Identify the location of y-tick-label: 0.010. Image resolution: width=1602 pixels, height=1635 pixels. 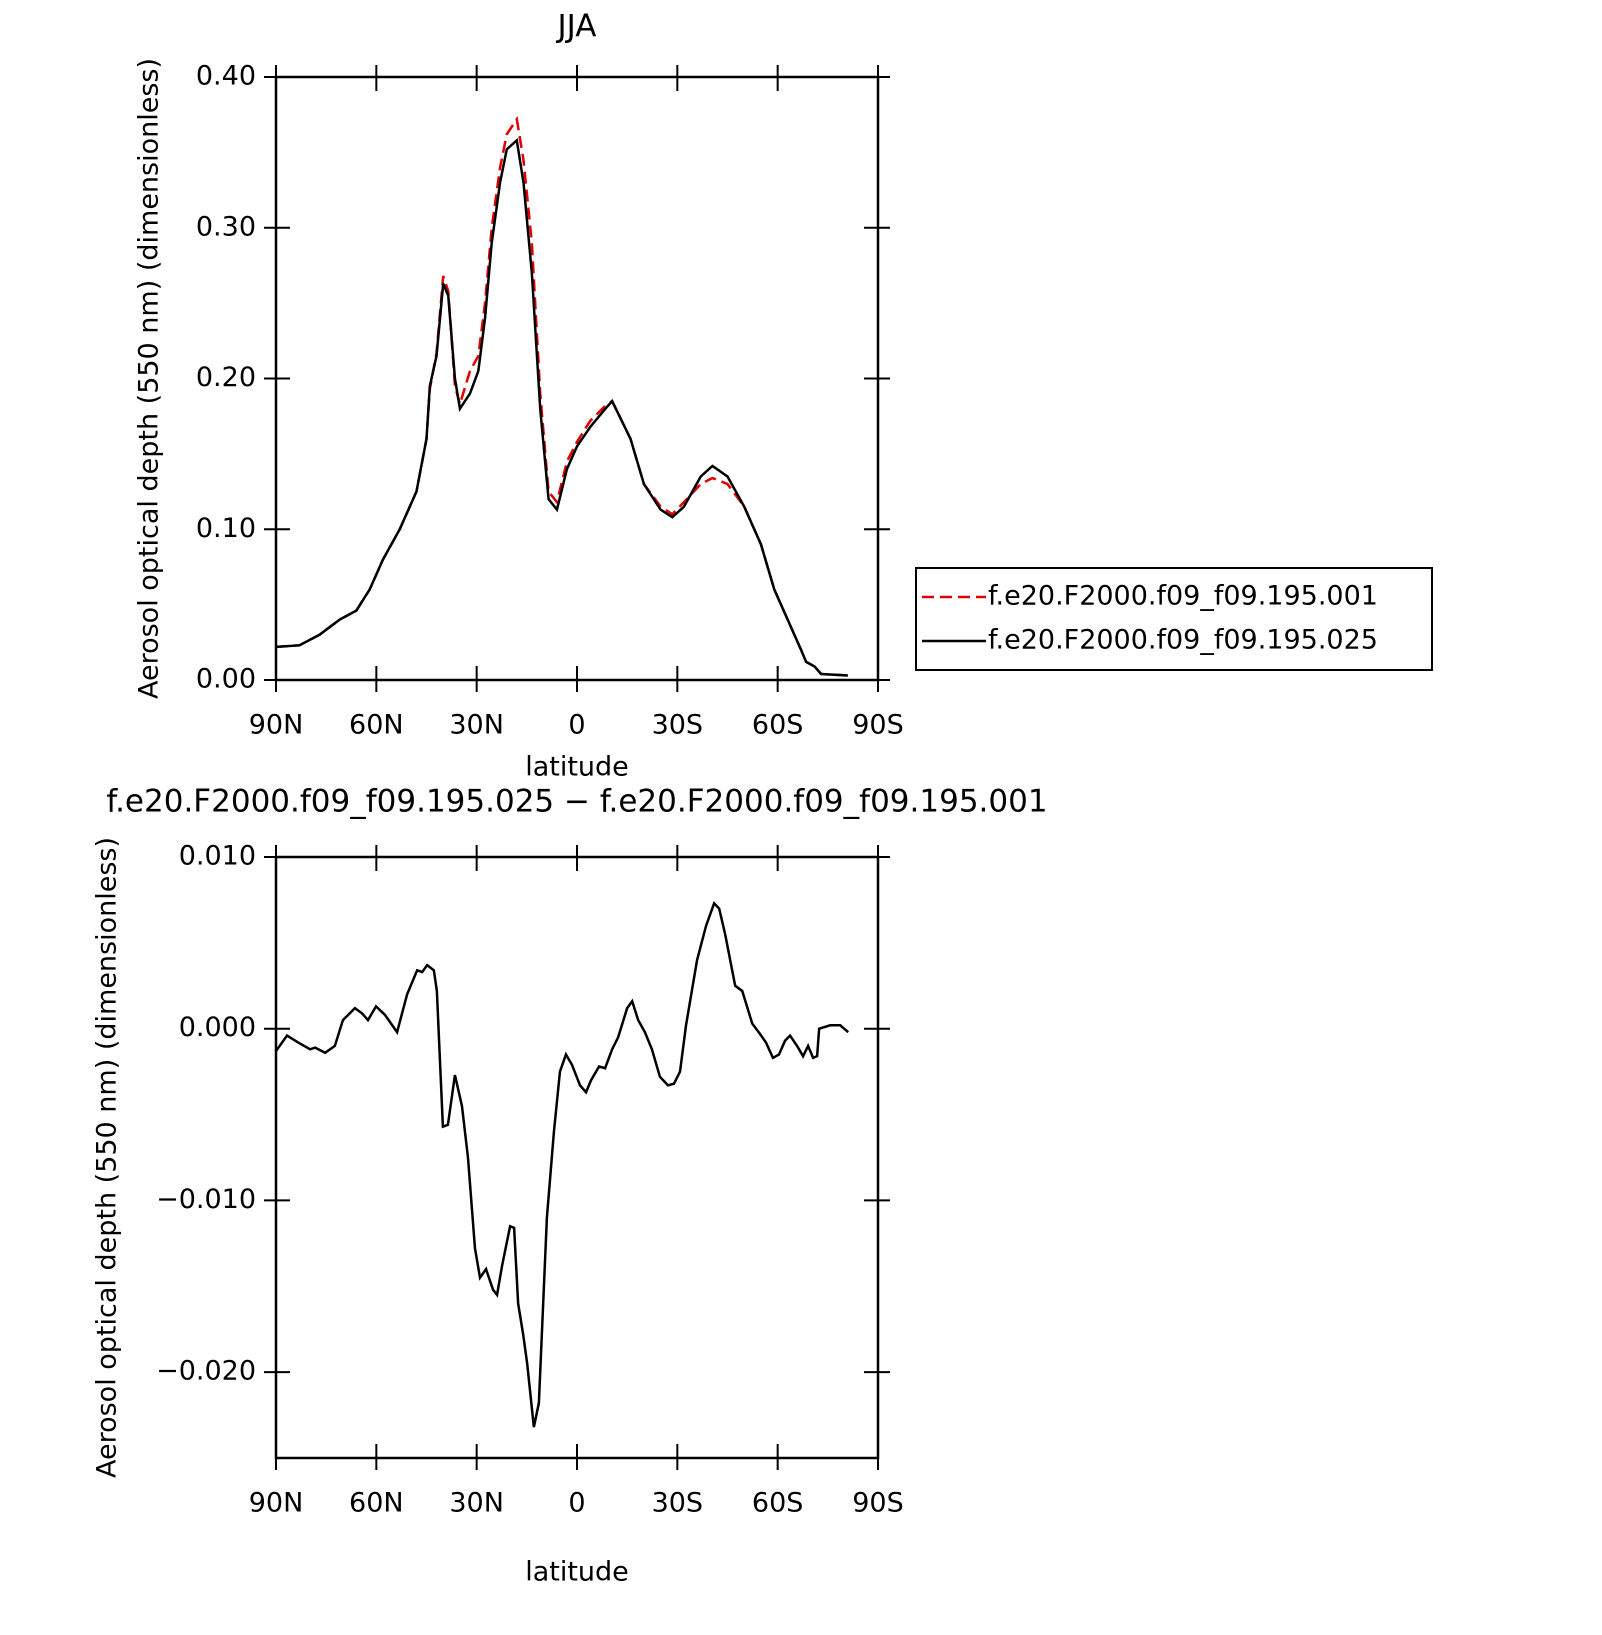
(217, 856).